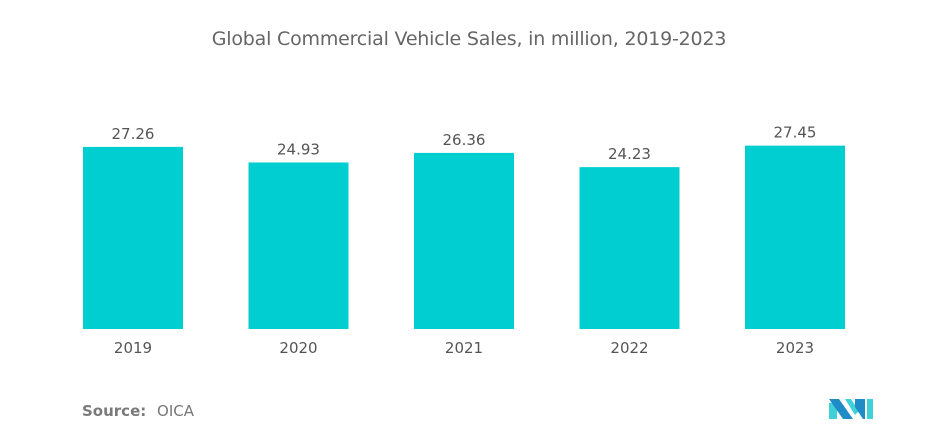 The height and width of the screenshot is (447, 938). What do you see at coordinates (133, 237) in the screenshot?
I see `bar-2019` at bounding box center [133, 237].